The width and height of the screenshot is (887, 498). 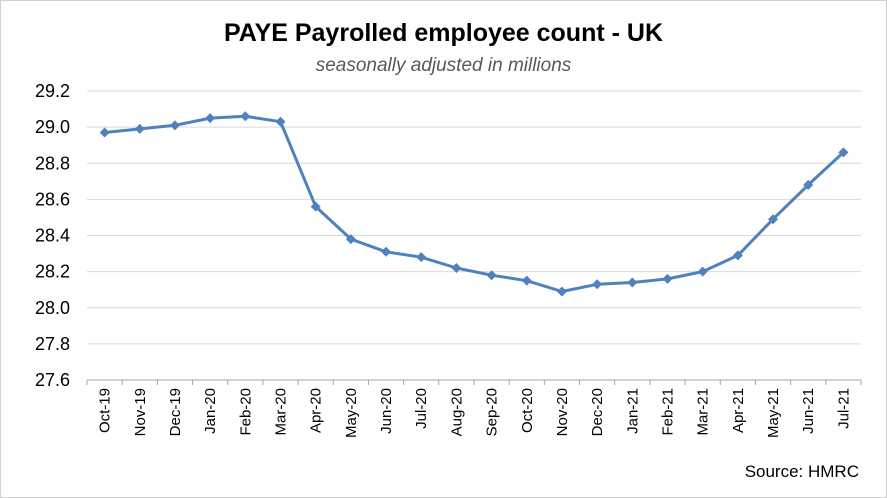 I want to click on x-tick-label: Mar-21, so click(x=703, y=412).